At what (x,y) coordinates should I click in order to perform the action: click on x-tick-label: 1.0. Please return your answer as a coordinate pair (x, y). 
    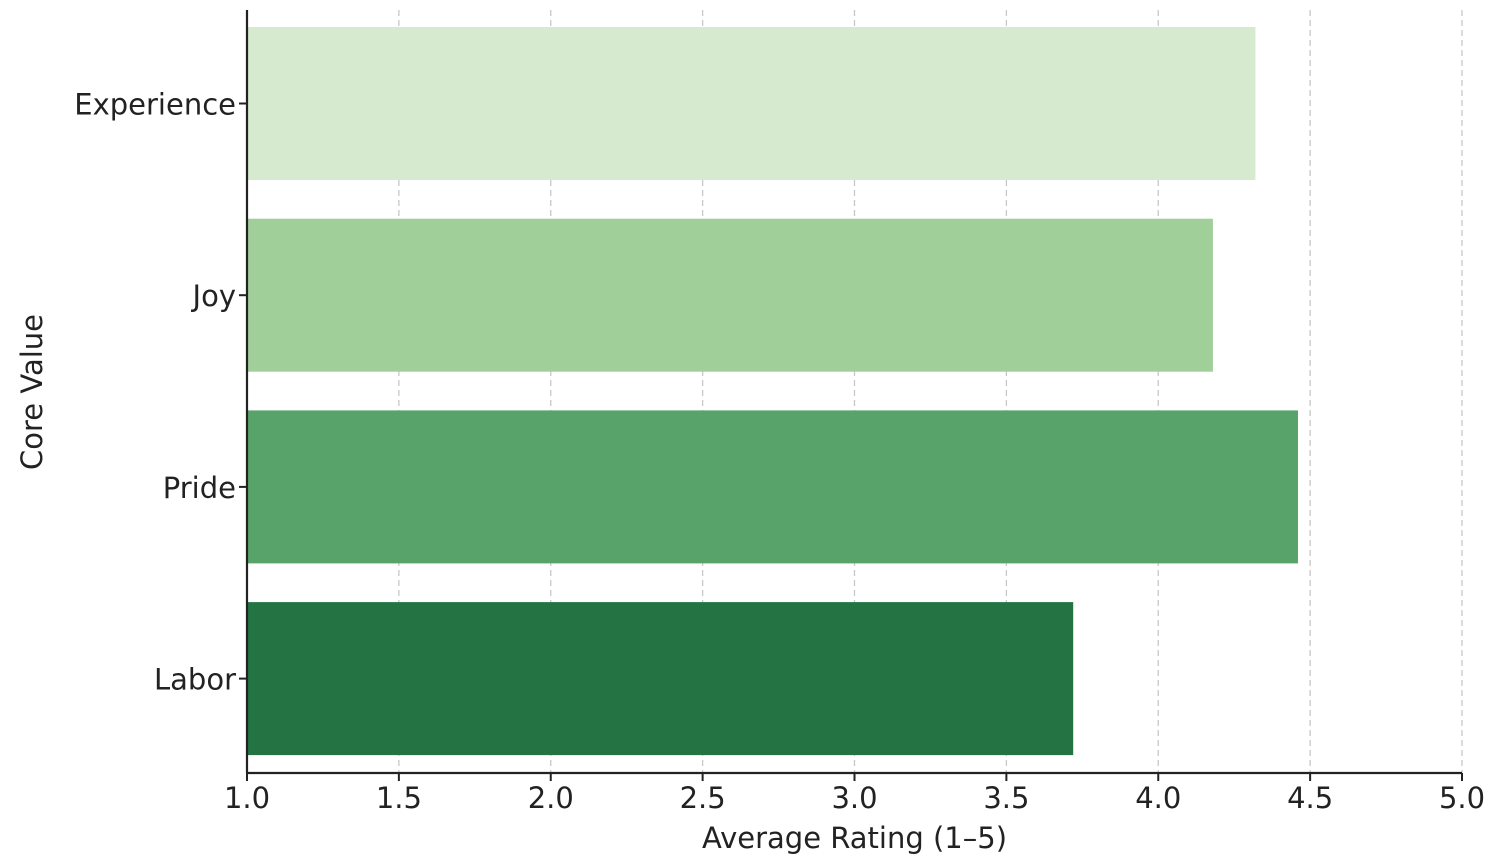
    Looking at the image, I should click on (247, 798).